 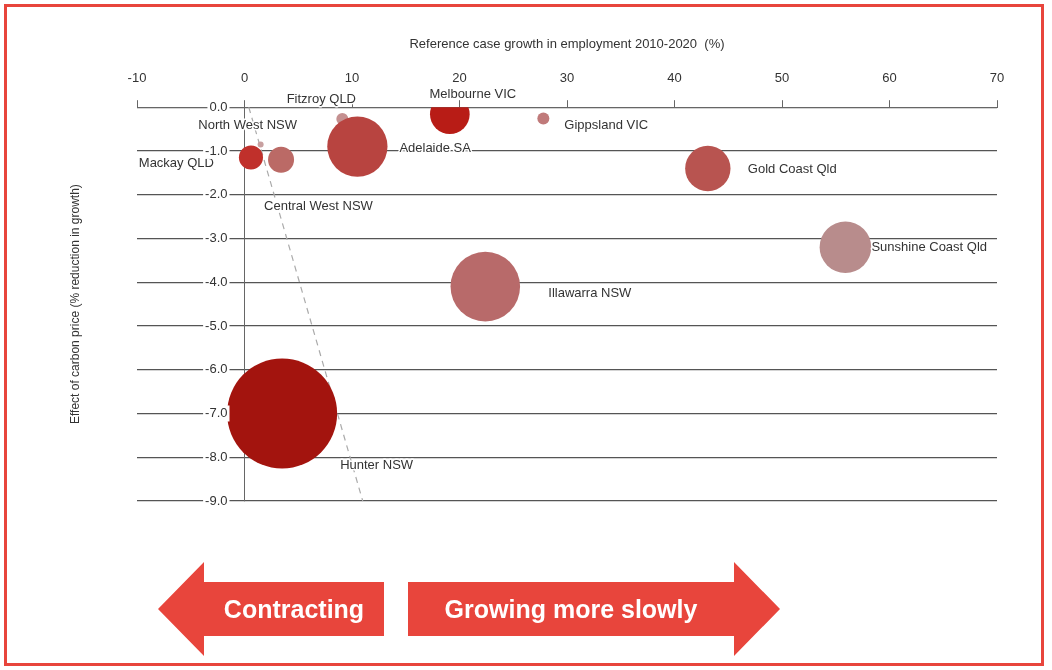 What do you see at coordinates (216, 281) in the screenshot?
I see `y-tick-label: -4.0` at bounding box center [216, 281].